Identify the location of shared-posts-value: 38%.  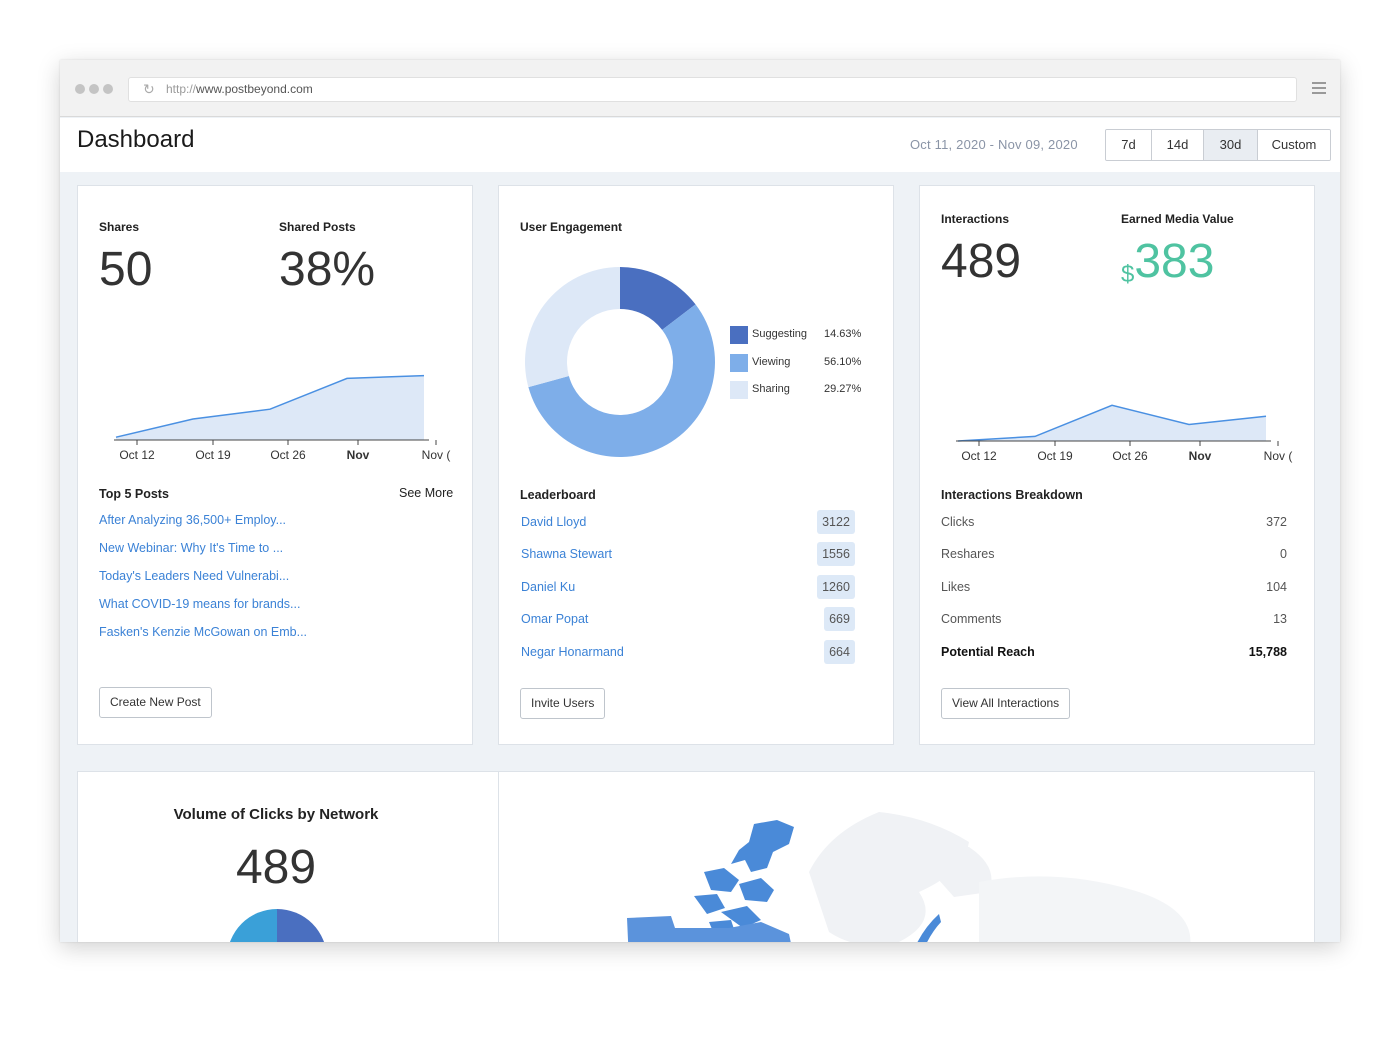
(327, 269).